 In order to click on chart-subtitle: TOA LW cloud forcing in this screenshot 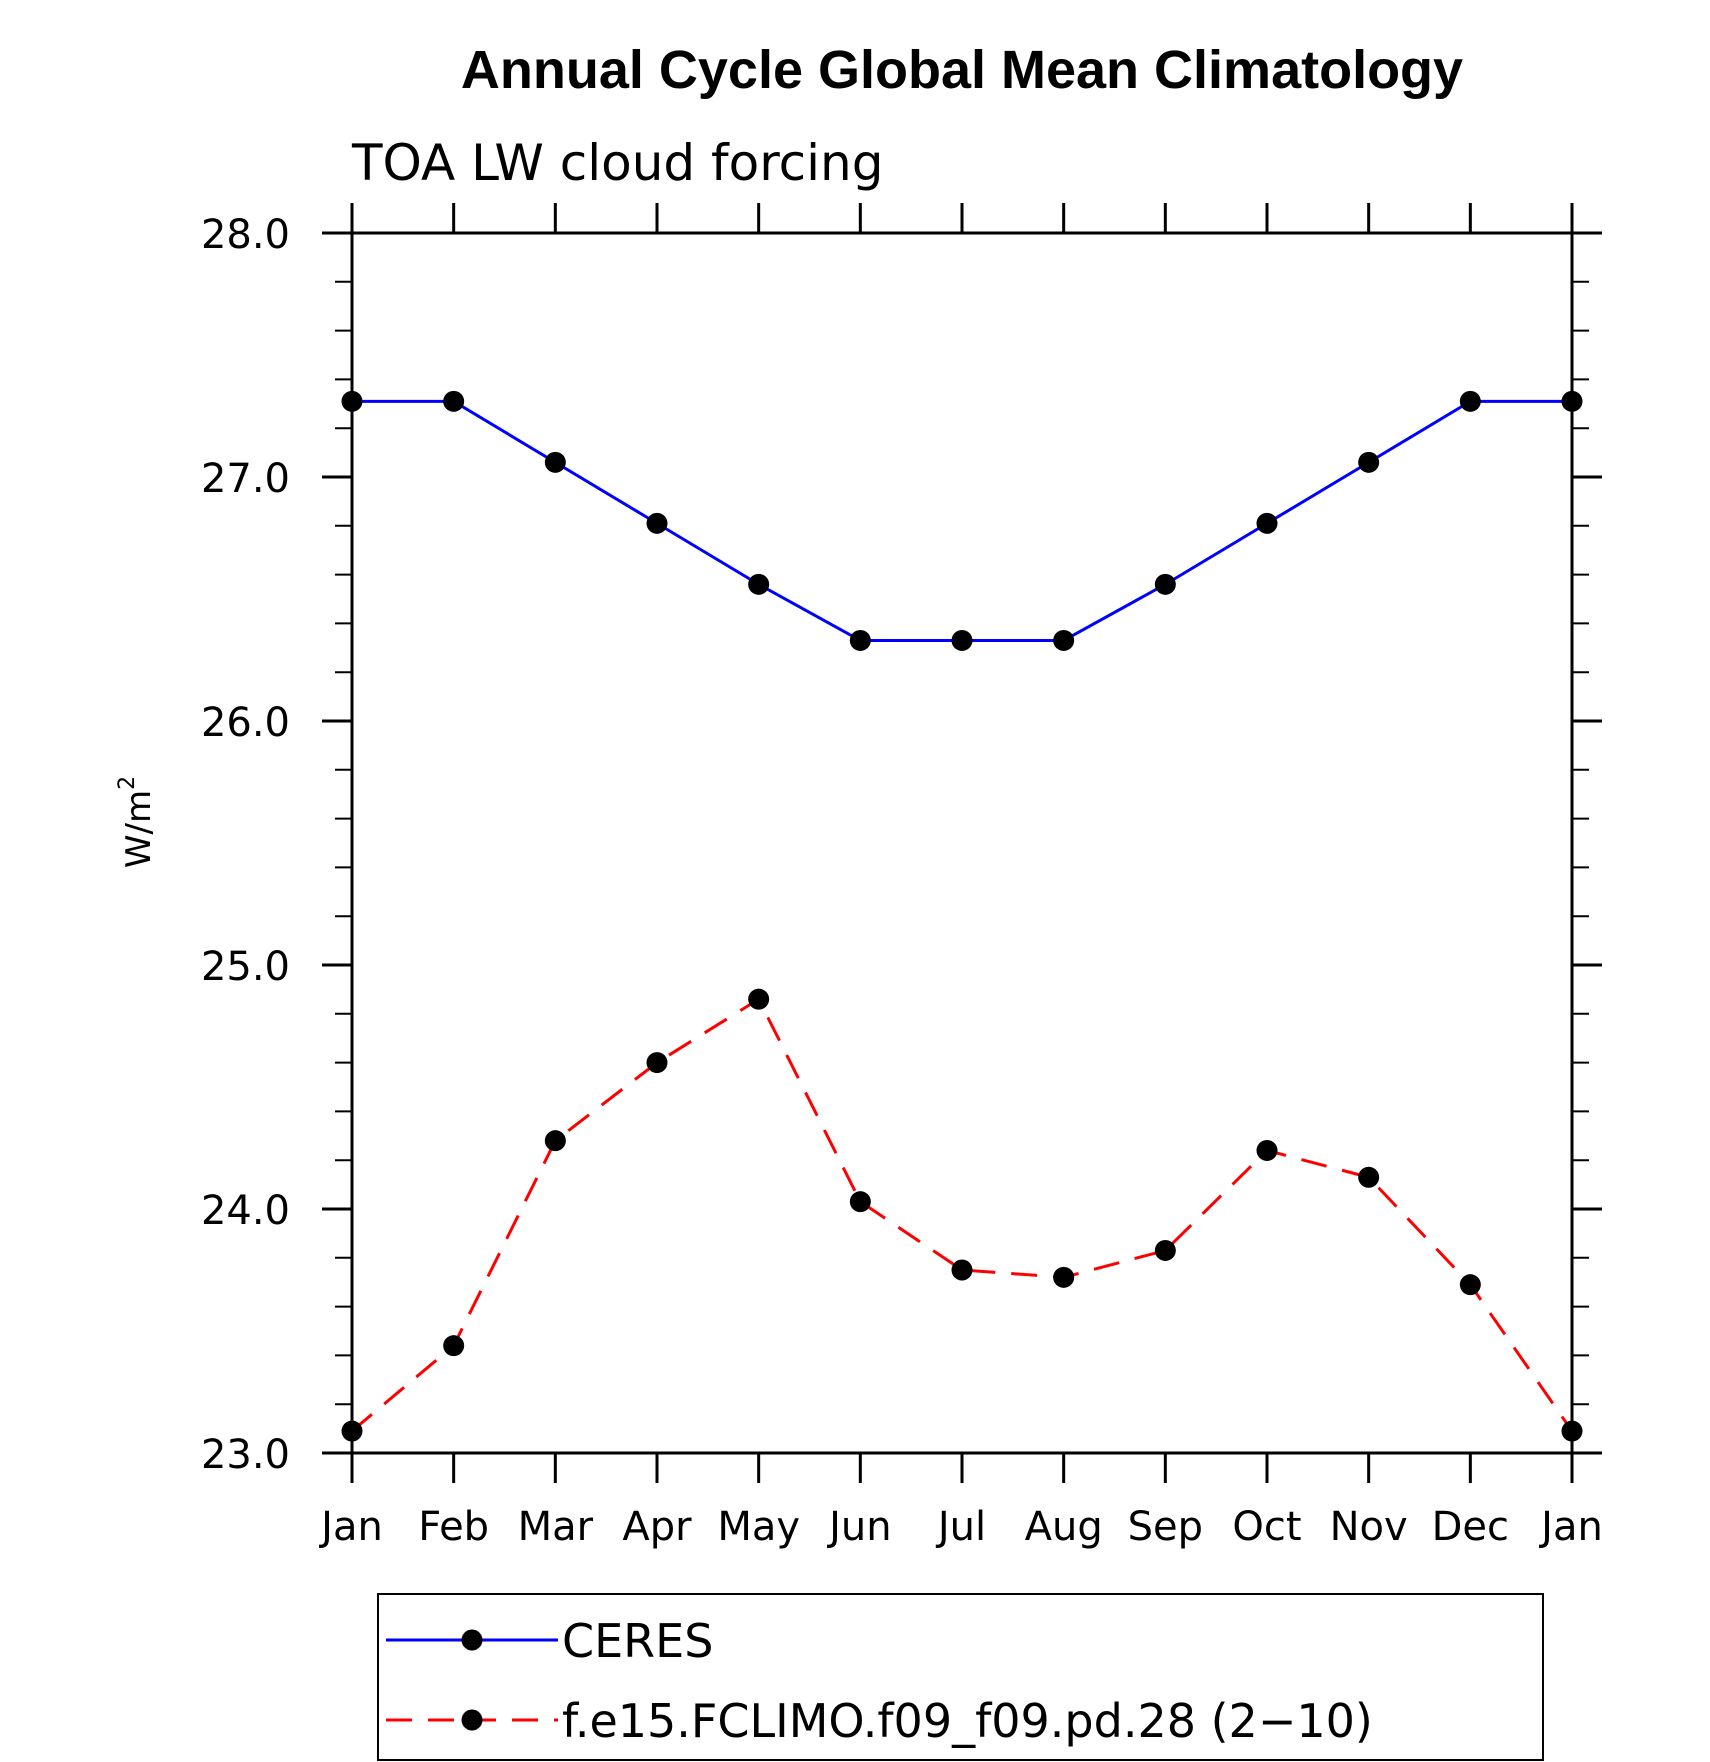, I will do `click(617, 163)`.